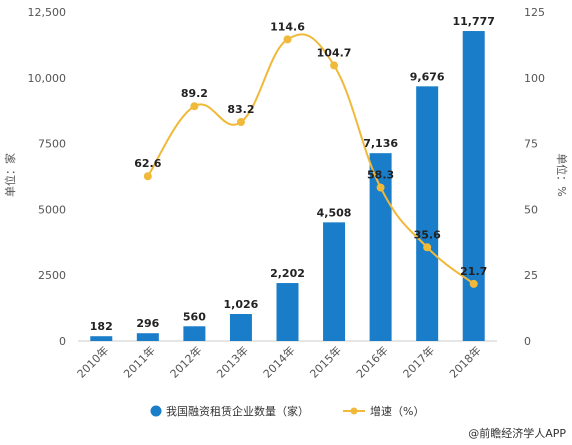 The height and width of the screenshot is (445, 572). Describe the element at coordinates (334, 212) in the screenshot. I see `bar-value-label: 4,508` at that location.